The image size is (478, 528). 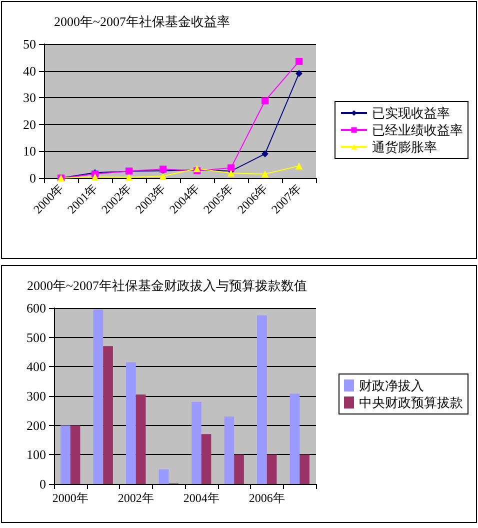 What do you see at coordinates (36, 425) in the screenshot?
I see `y-tick-label: 200` at bounding box center [36, 425].